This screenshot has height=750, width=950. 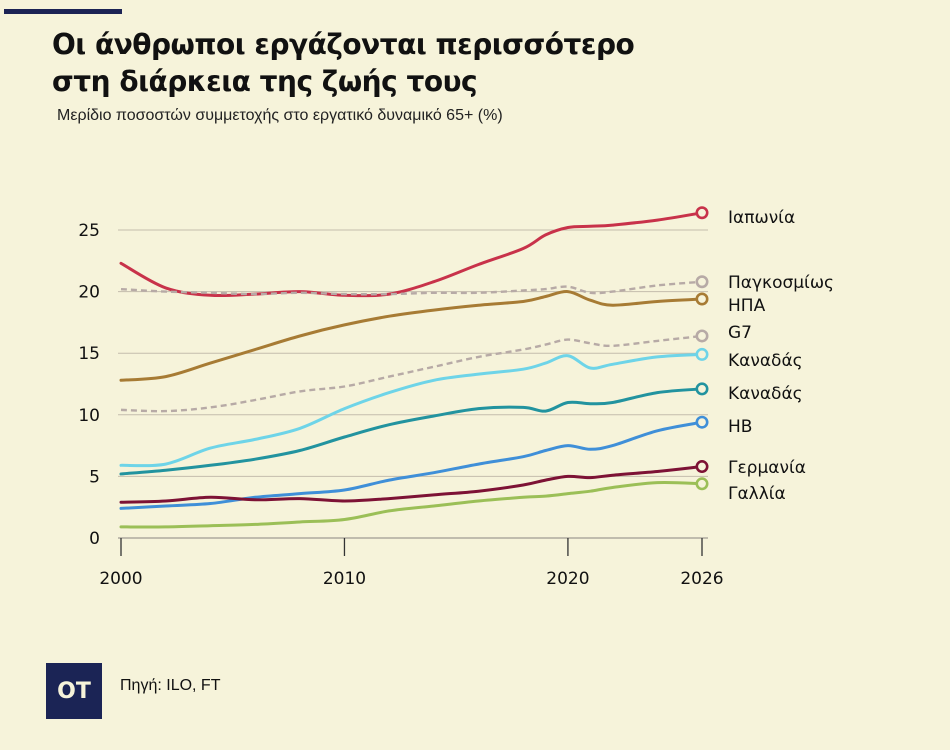 What do you see at coordinates (781, 283) in the screenshot?
I see `series-label: Παγκοσμίως` at bounding box center [781, 283].